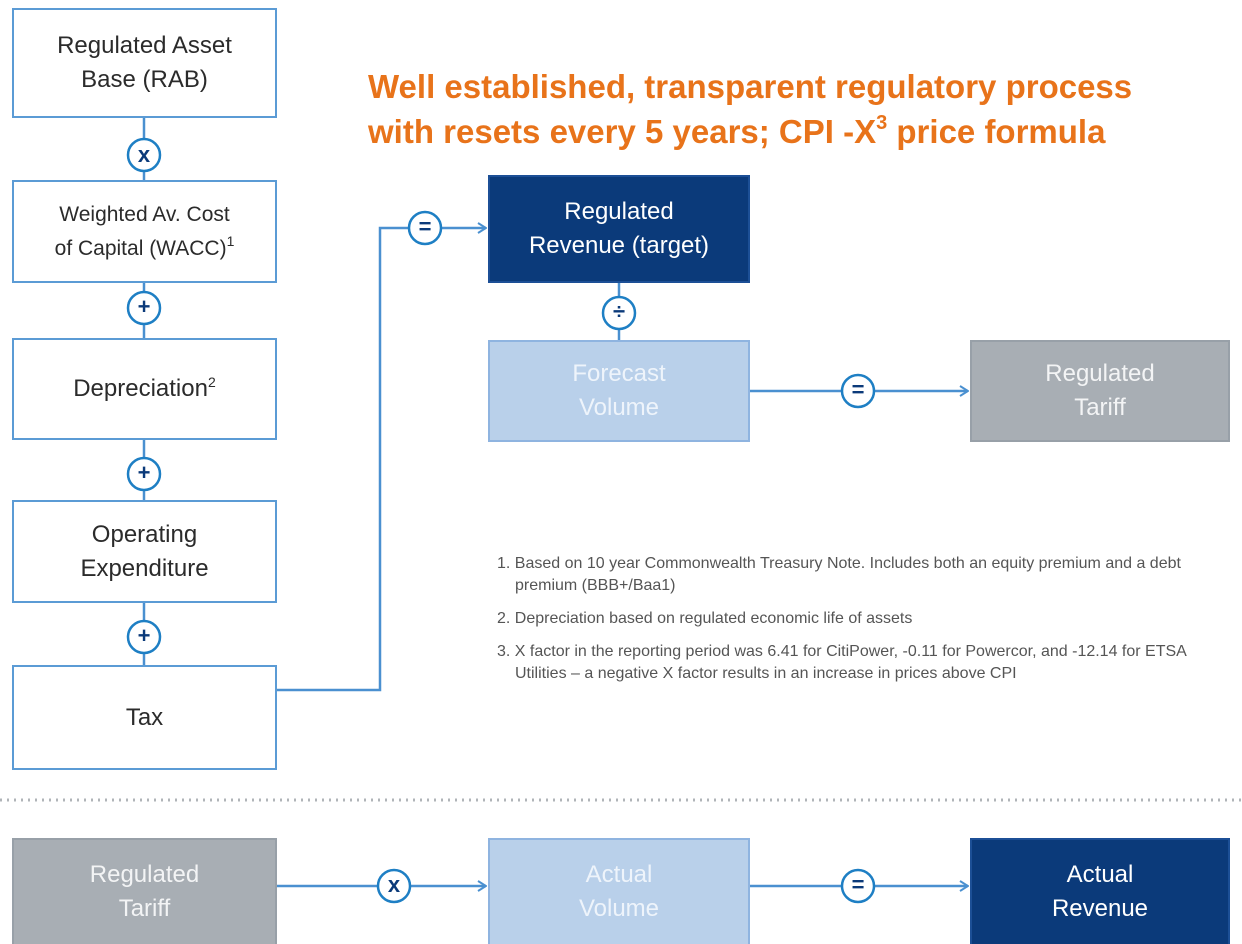 This screenshot has width=1242, height=944. What do you see at coordinates (619, 891) in the screenshot?
I see `actual-volume-box: Actual Volume` at bounding box center [619, 891].